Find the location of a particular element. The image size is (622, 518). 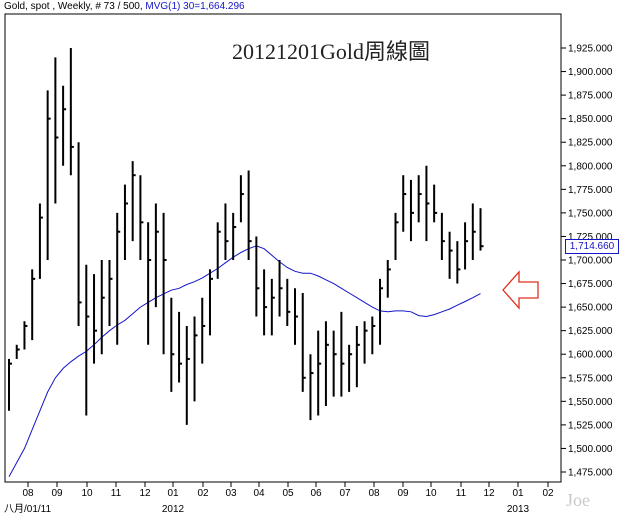

x-year-label: 2013 is located at coordinates (518, 509).